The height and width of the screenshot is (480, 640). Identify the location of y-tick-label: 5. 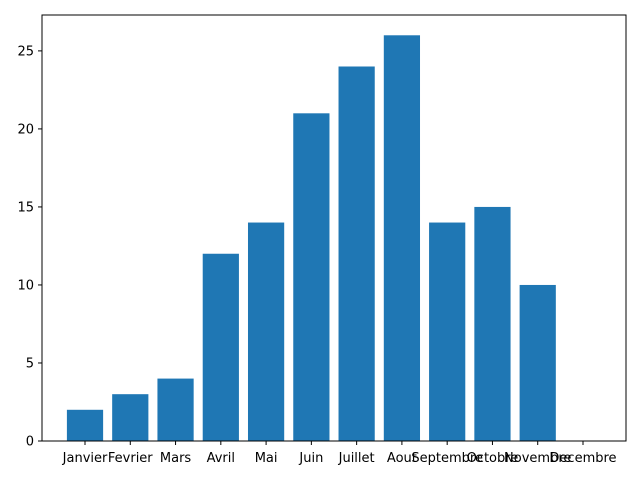
(30, 363).